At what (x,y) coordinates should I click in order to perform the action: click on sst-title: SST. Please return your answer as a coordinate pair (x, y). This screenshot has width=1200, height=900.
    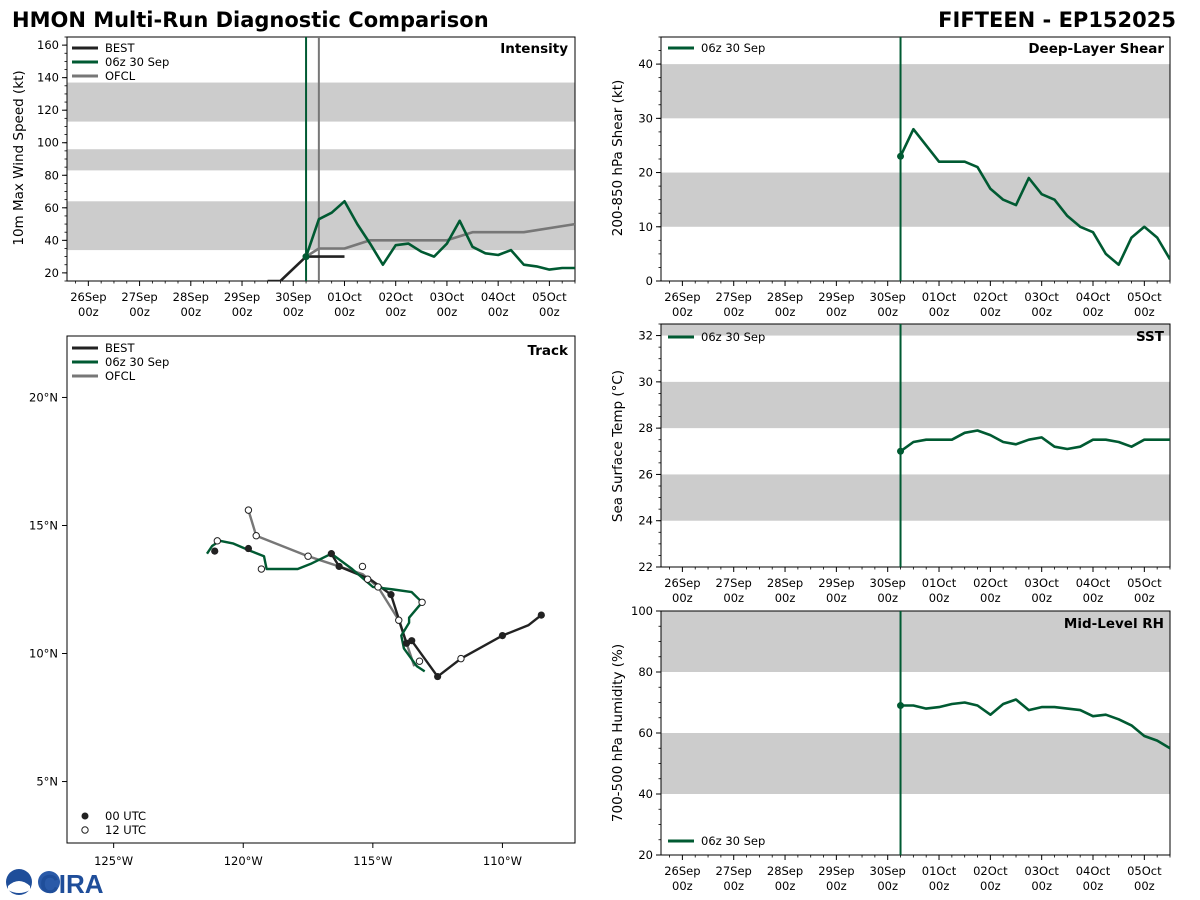
    Looking at the image, I should click on (1150, 337).